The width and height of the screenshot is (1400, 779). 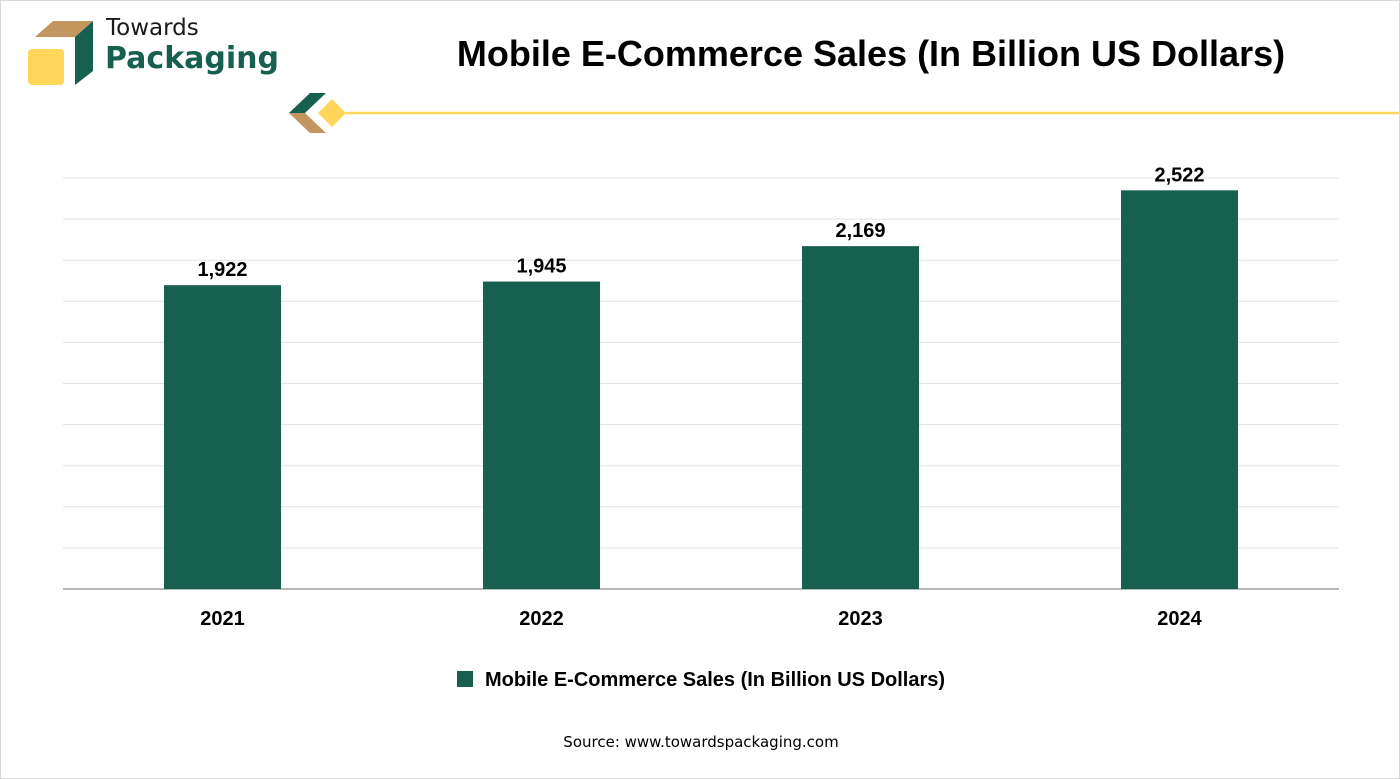 What do you see at coordinates (541, 267) in the screenshot?
I see `data-label-2022: 1,945` at bounding box center [541, 267].